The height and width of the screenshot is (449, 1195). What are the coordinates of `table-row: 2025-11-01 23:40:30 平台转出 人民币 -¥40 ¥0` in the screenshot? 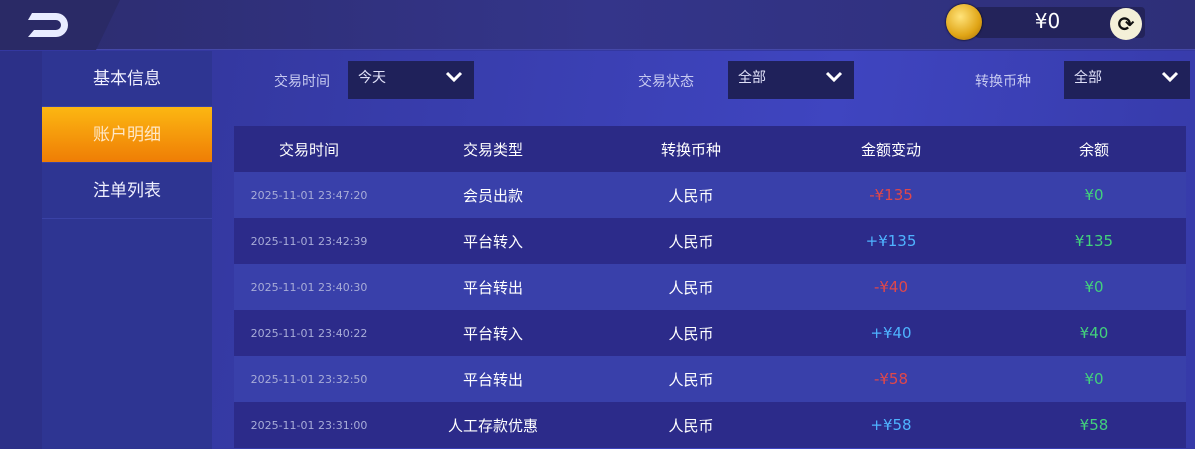 It's located at (710, 287).